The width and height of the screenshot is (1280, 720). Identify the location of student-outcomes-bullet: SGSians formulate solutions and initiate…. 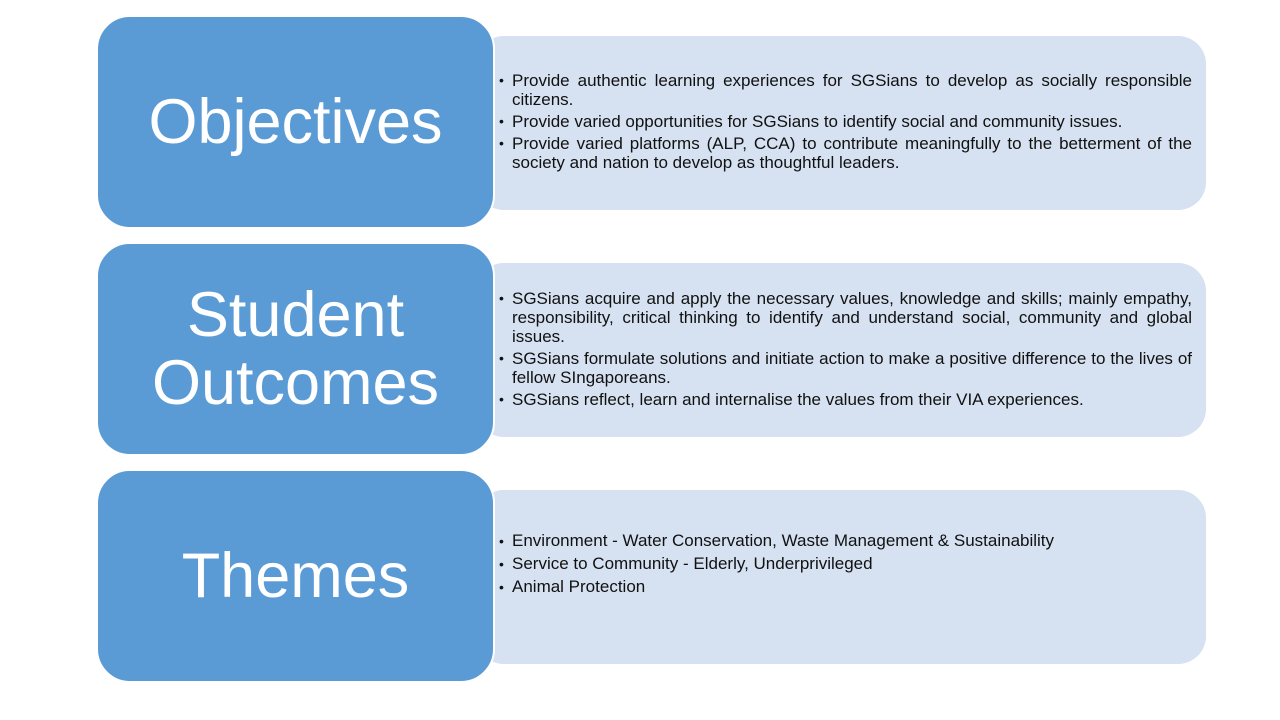
(845, 368).